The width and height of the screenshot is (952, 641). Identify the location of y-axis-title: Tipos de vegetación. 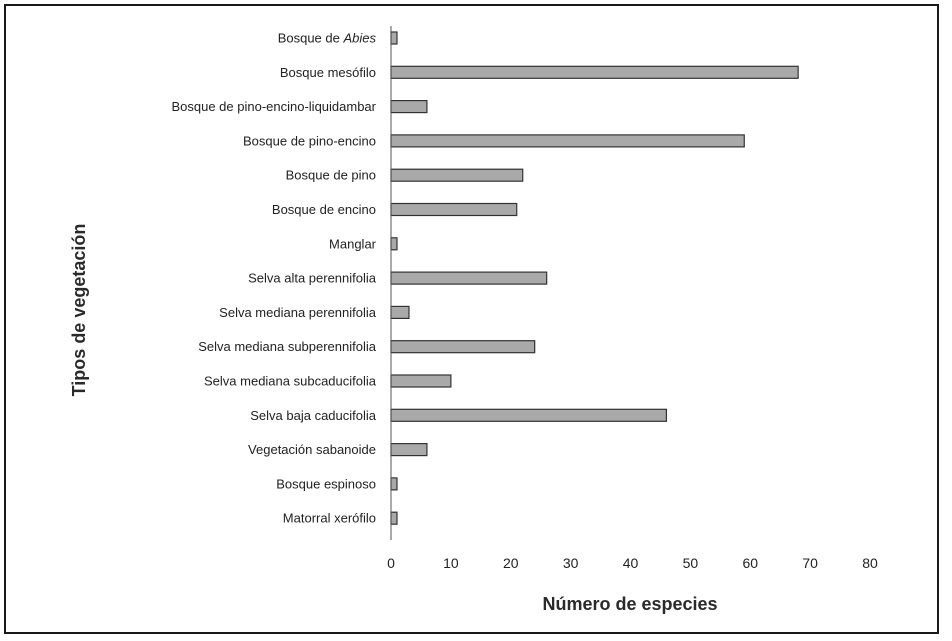
(79, 310).